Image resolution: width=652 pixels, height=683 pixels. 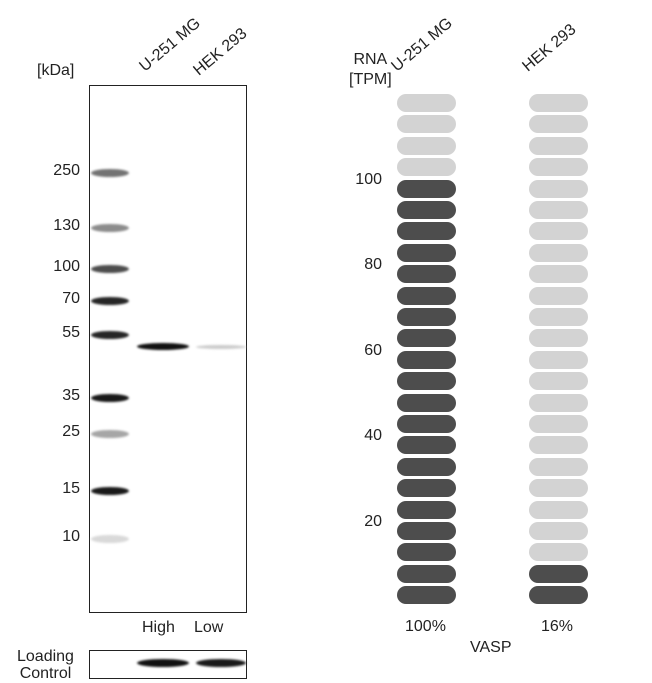 What do you see at coordinates (549, 48) in the screenshot?
I see `rna-col-label-hek293: HEK 293` at bounding box center [549, 48].